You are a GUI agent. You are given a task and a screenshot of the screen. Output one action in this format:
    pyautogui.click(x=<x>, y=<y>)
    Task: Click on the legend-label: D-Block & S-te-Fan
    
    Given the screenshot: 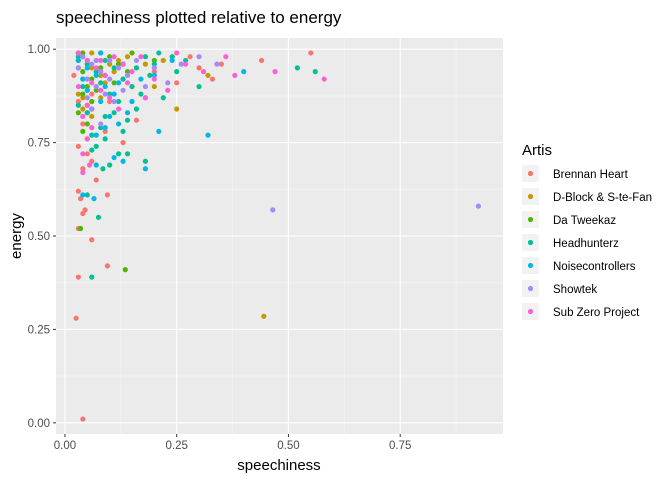 What is the action you would take?
    pyautogui.click(x=602, y=198)
    